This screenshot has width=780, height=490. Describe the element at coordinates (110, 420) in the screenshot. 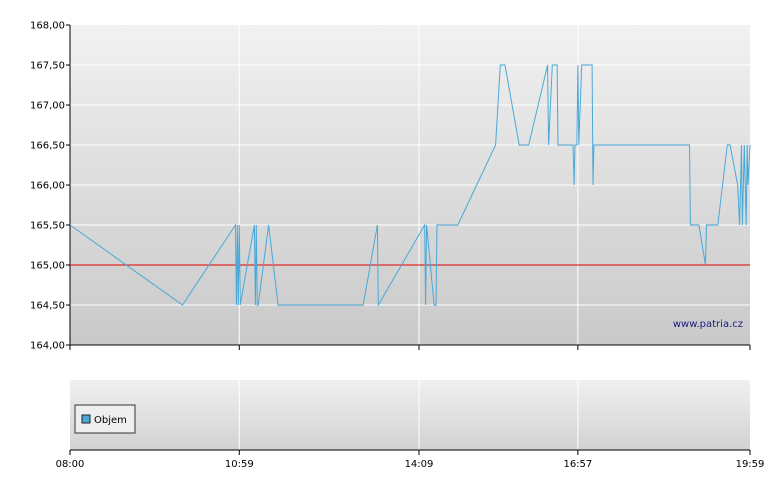

I see `legend-label: Objem` at that location.